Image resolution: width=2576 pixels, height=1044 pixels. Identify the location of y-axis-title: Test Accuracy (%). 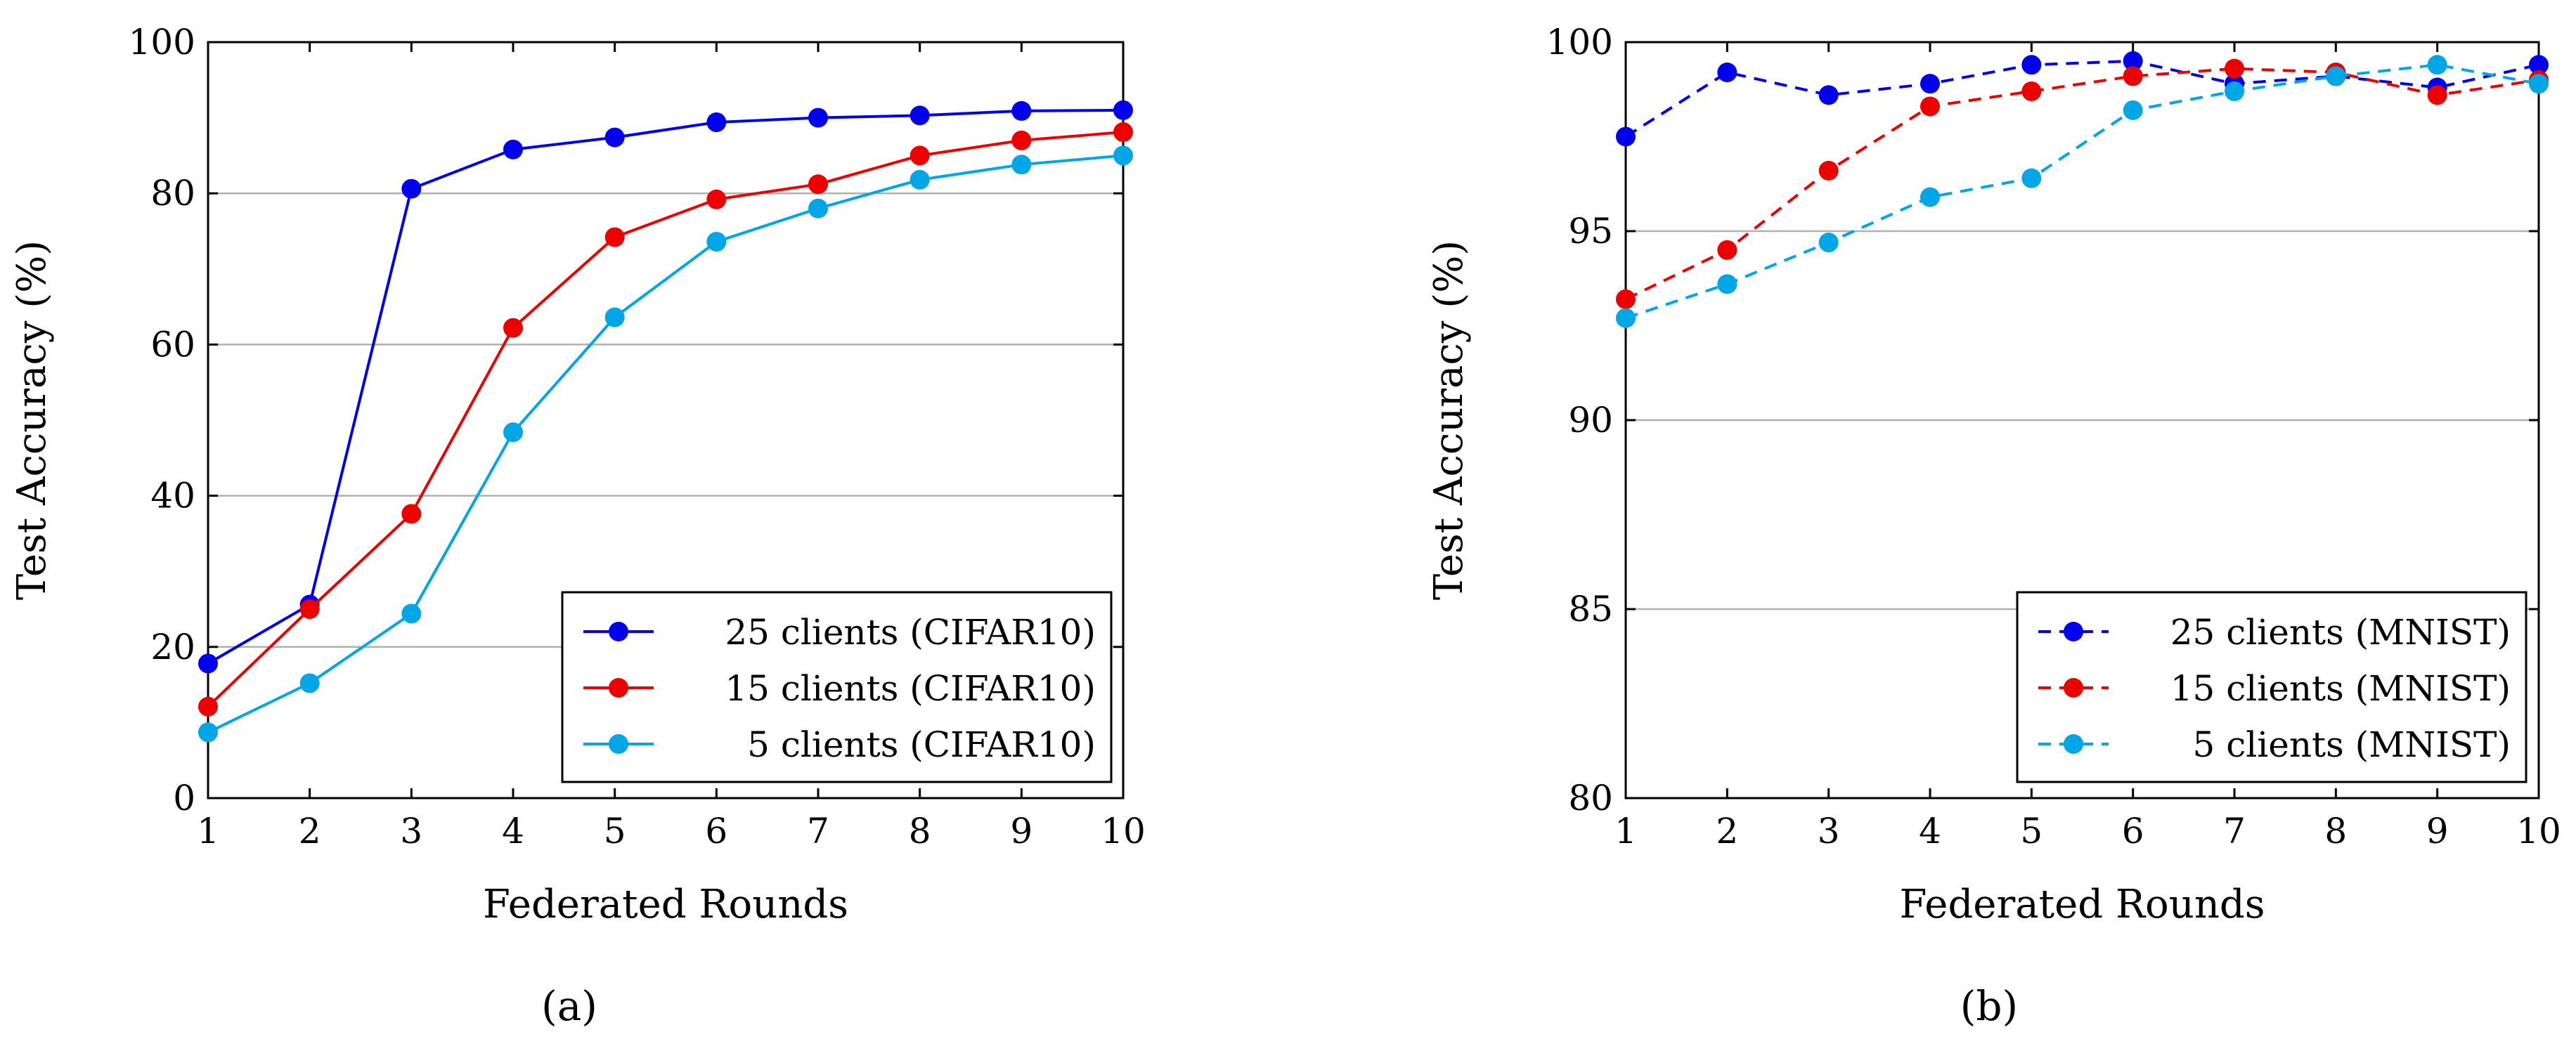
(1449, 420).